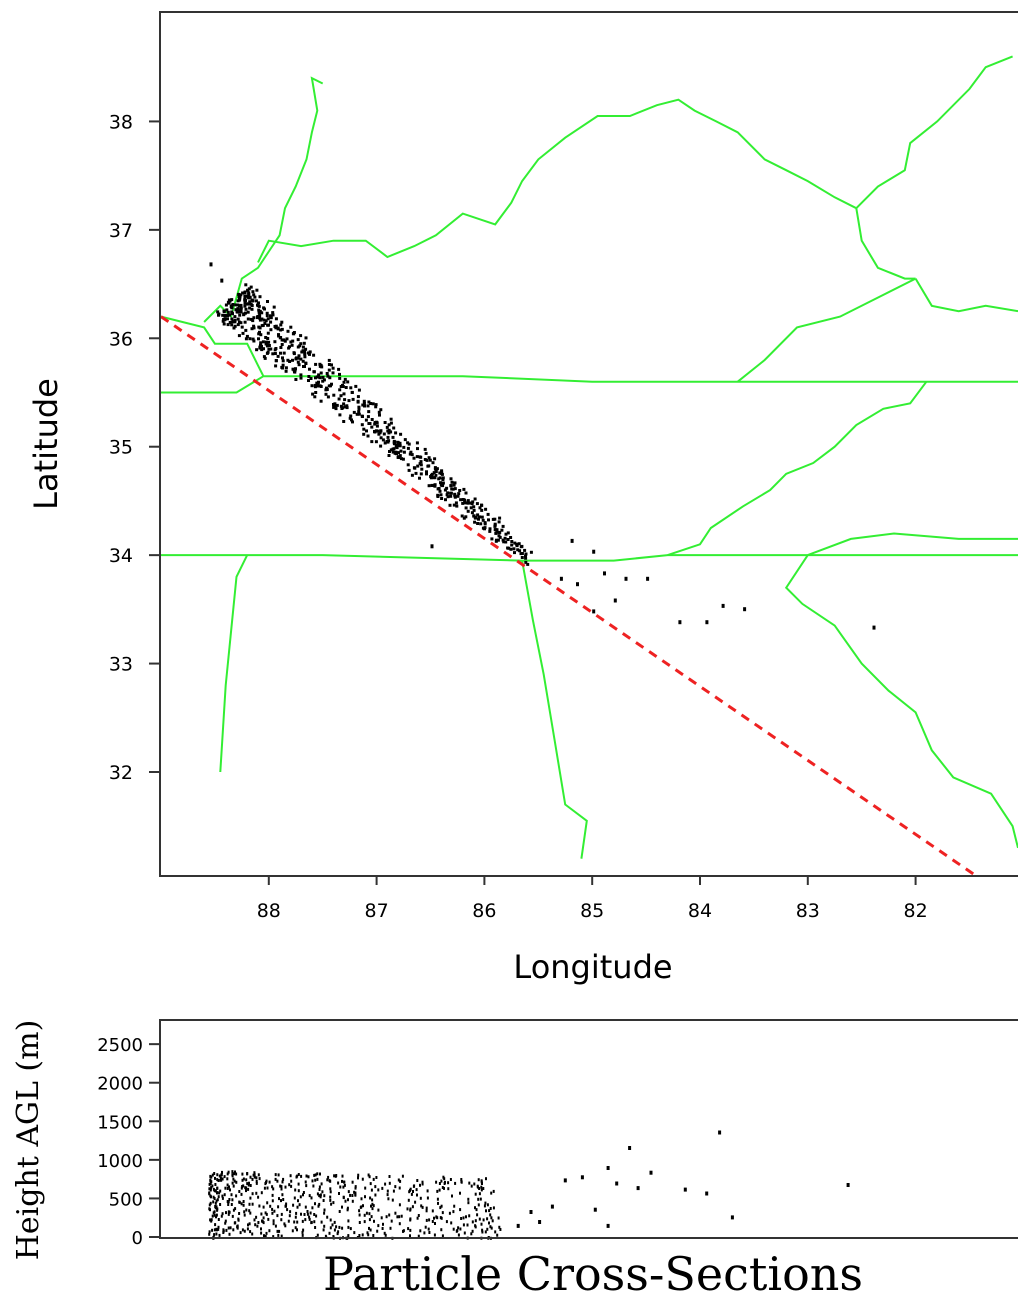  What do you see at coordinates (592, 898) in the screenshot?
I see `map-x-ticks: 88 87 86 85 84 83 82` at bounding box center [592, 898].